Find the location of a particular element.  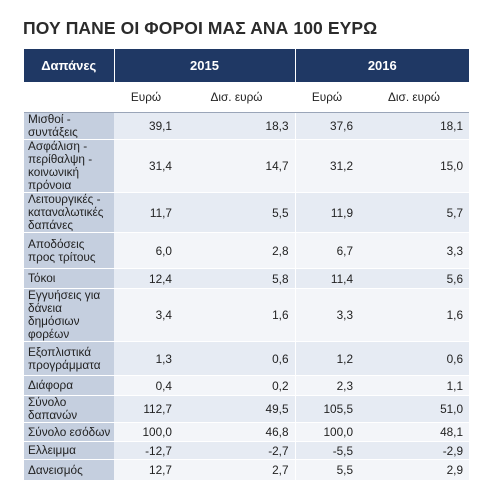

row-label: Σύνολο δαπανών is located at coordinates (69, 409).